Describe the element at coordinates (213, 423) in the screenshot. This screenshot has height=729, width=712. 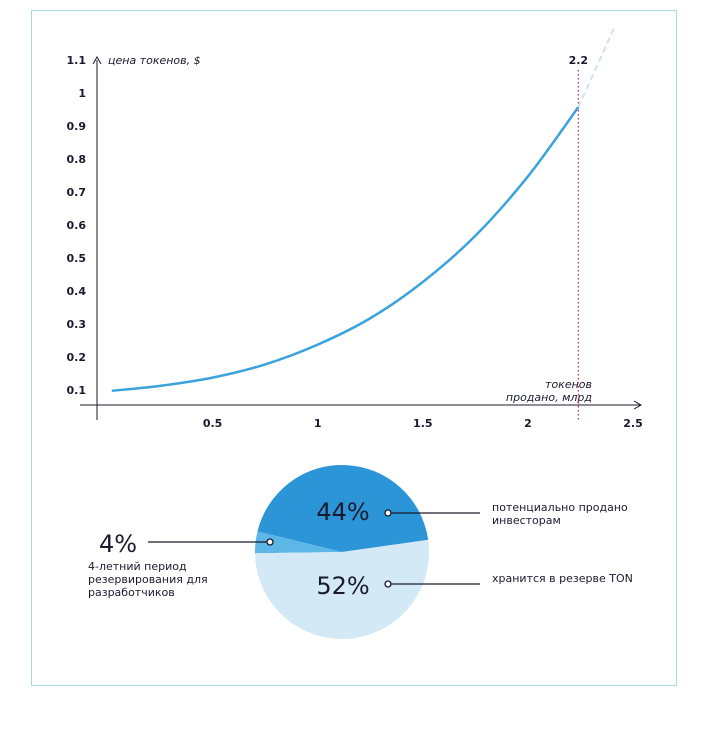
I see `x-tick-label: 0.5` at that location.